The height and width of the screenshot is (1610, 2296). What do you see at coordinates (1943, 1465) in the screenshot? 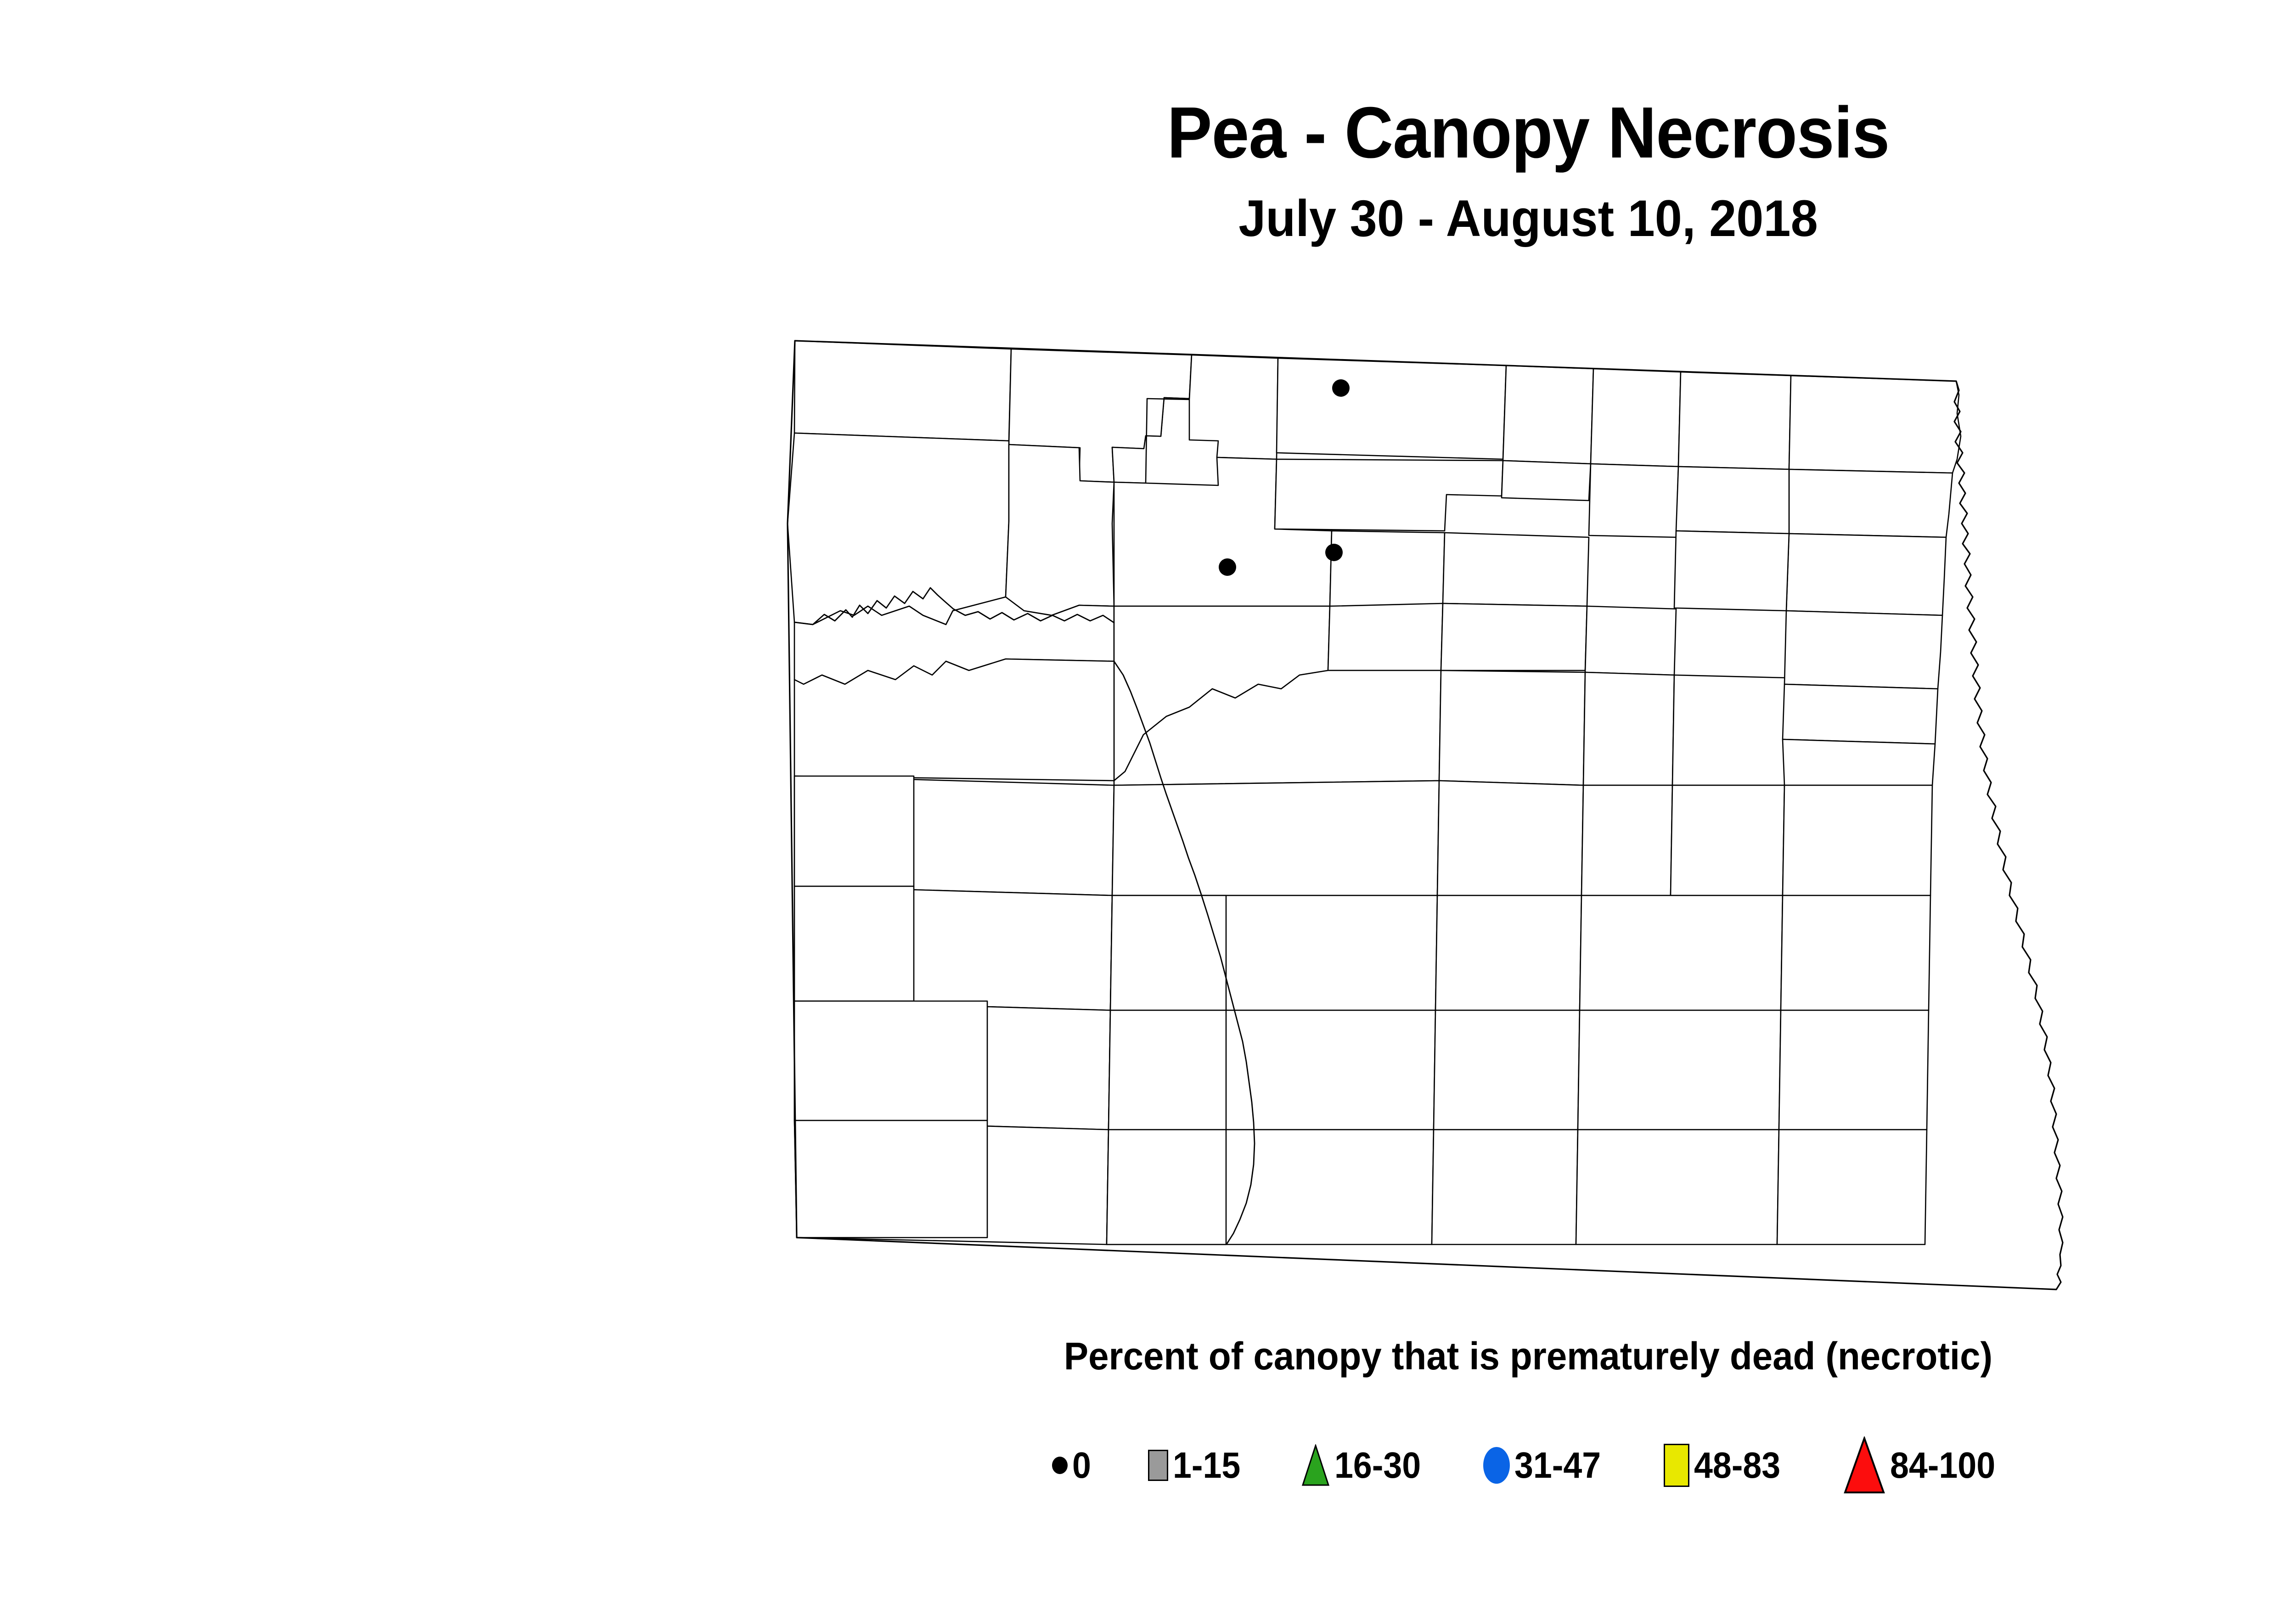
I see `legend-label: 84-100` at bounding box center [1943, 1465].